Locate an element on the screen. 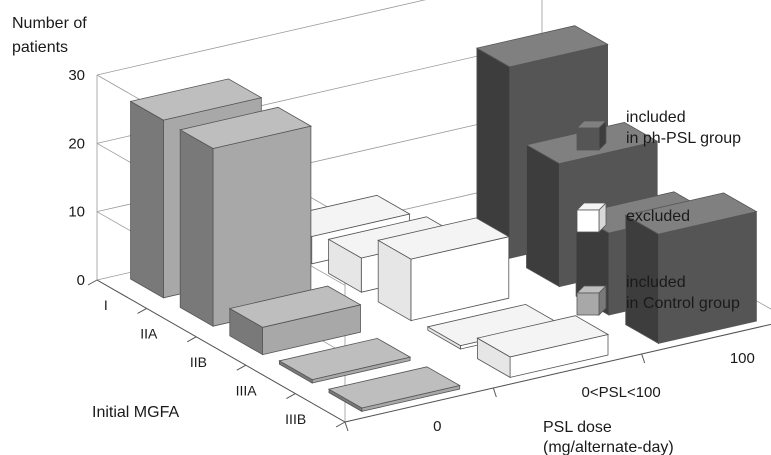  legend-item: included in ph-PSL group is located at coordinates (658, 130).